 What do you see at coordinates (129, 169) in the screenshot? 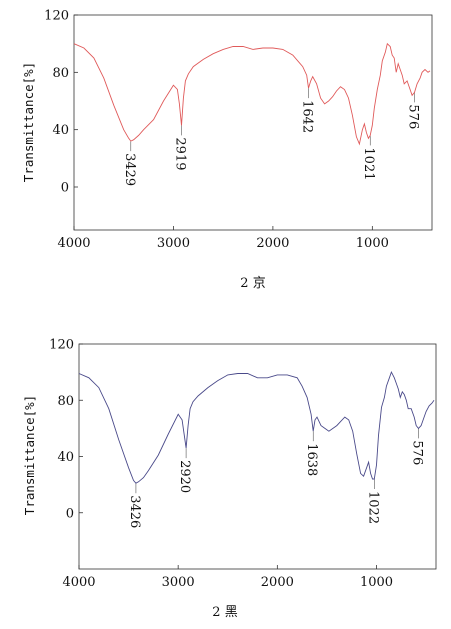
I see `peak-label: 3429` at bounding box center [129, 169].